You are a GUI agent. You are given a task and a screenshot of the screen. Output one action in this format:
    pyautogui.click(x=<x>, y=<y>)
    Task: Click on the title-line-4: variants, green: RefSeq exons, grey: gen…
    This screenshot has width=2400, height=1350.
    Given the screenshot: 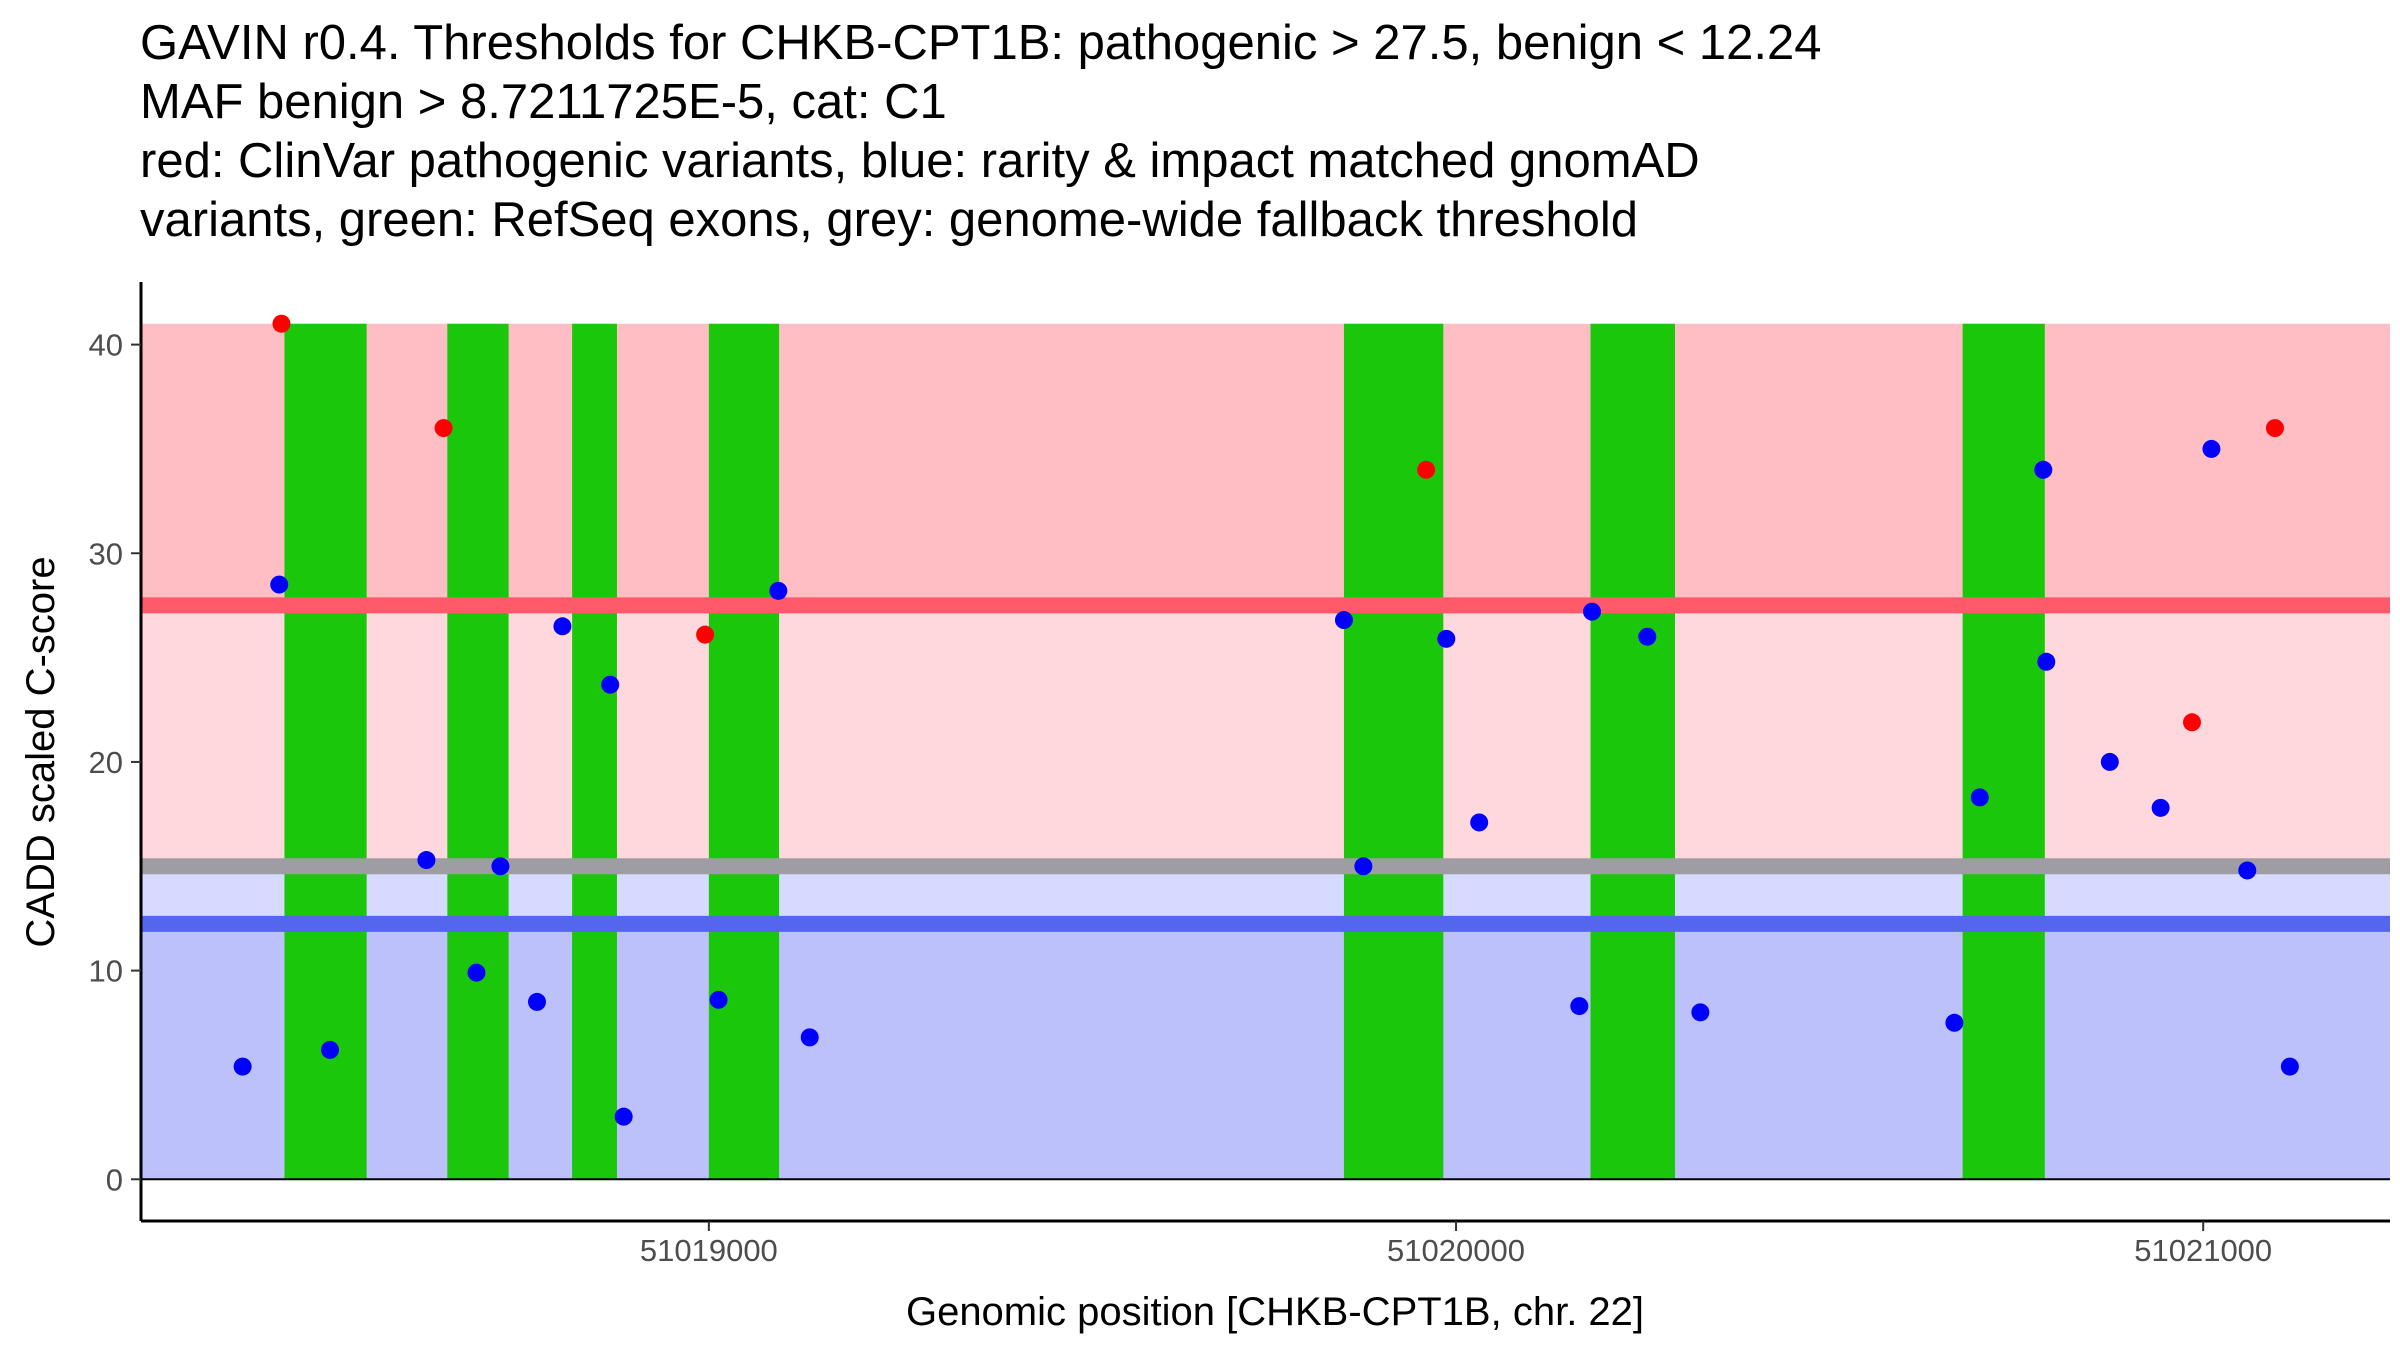 What is the action you would take?
    pyautogui.click(x=889, y=220)
    